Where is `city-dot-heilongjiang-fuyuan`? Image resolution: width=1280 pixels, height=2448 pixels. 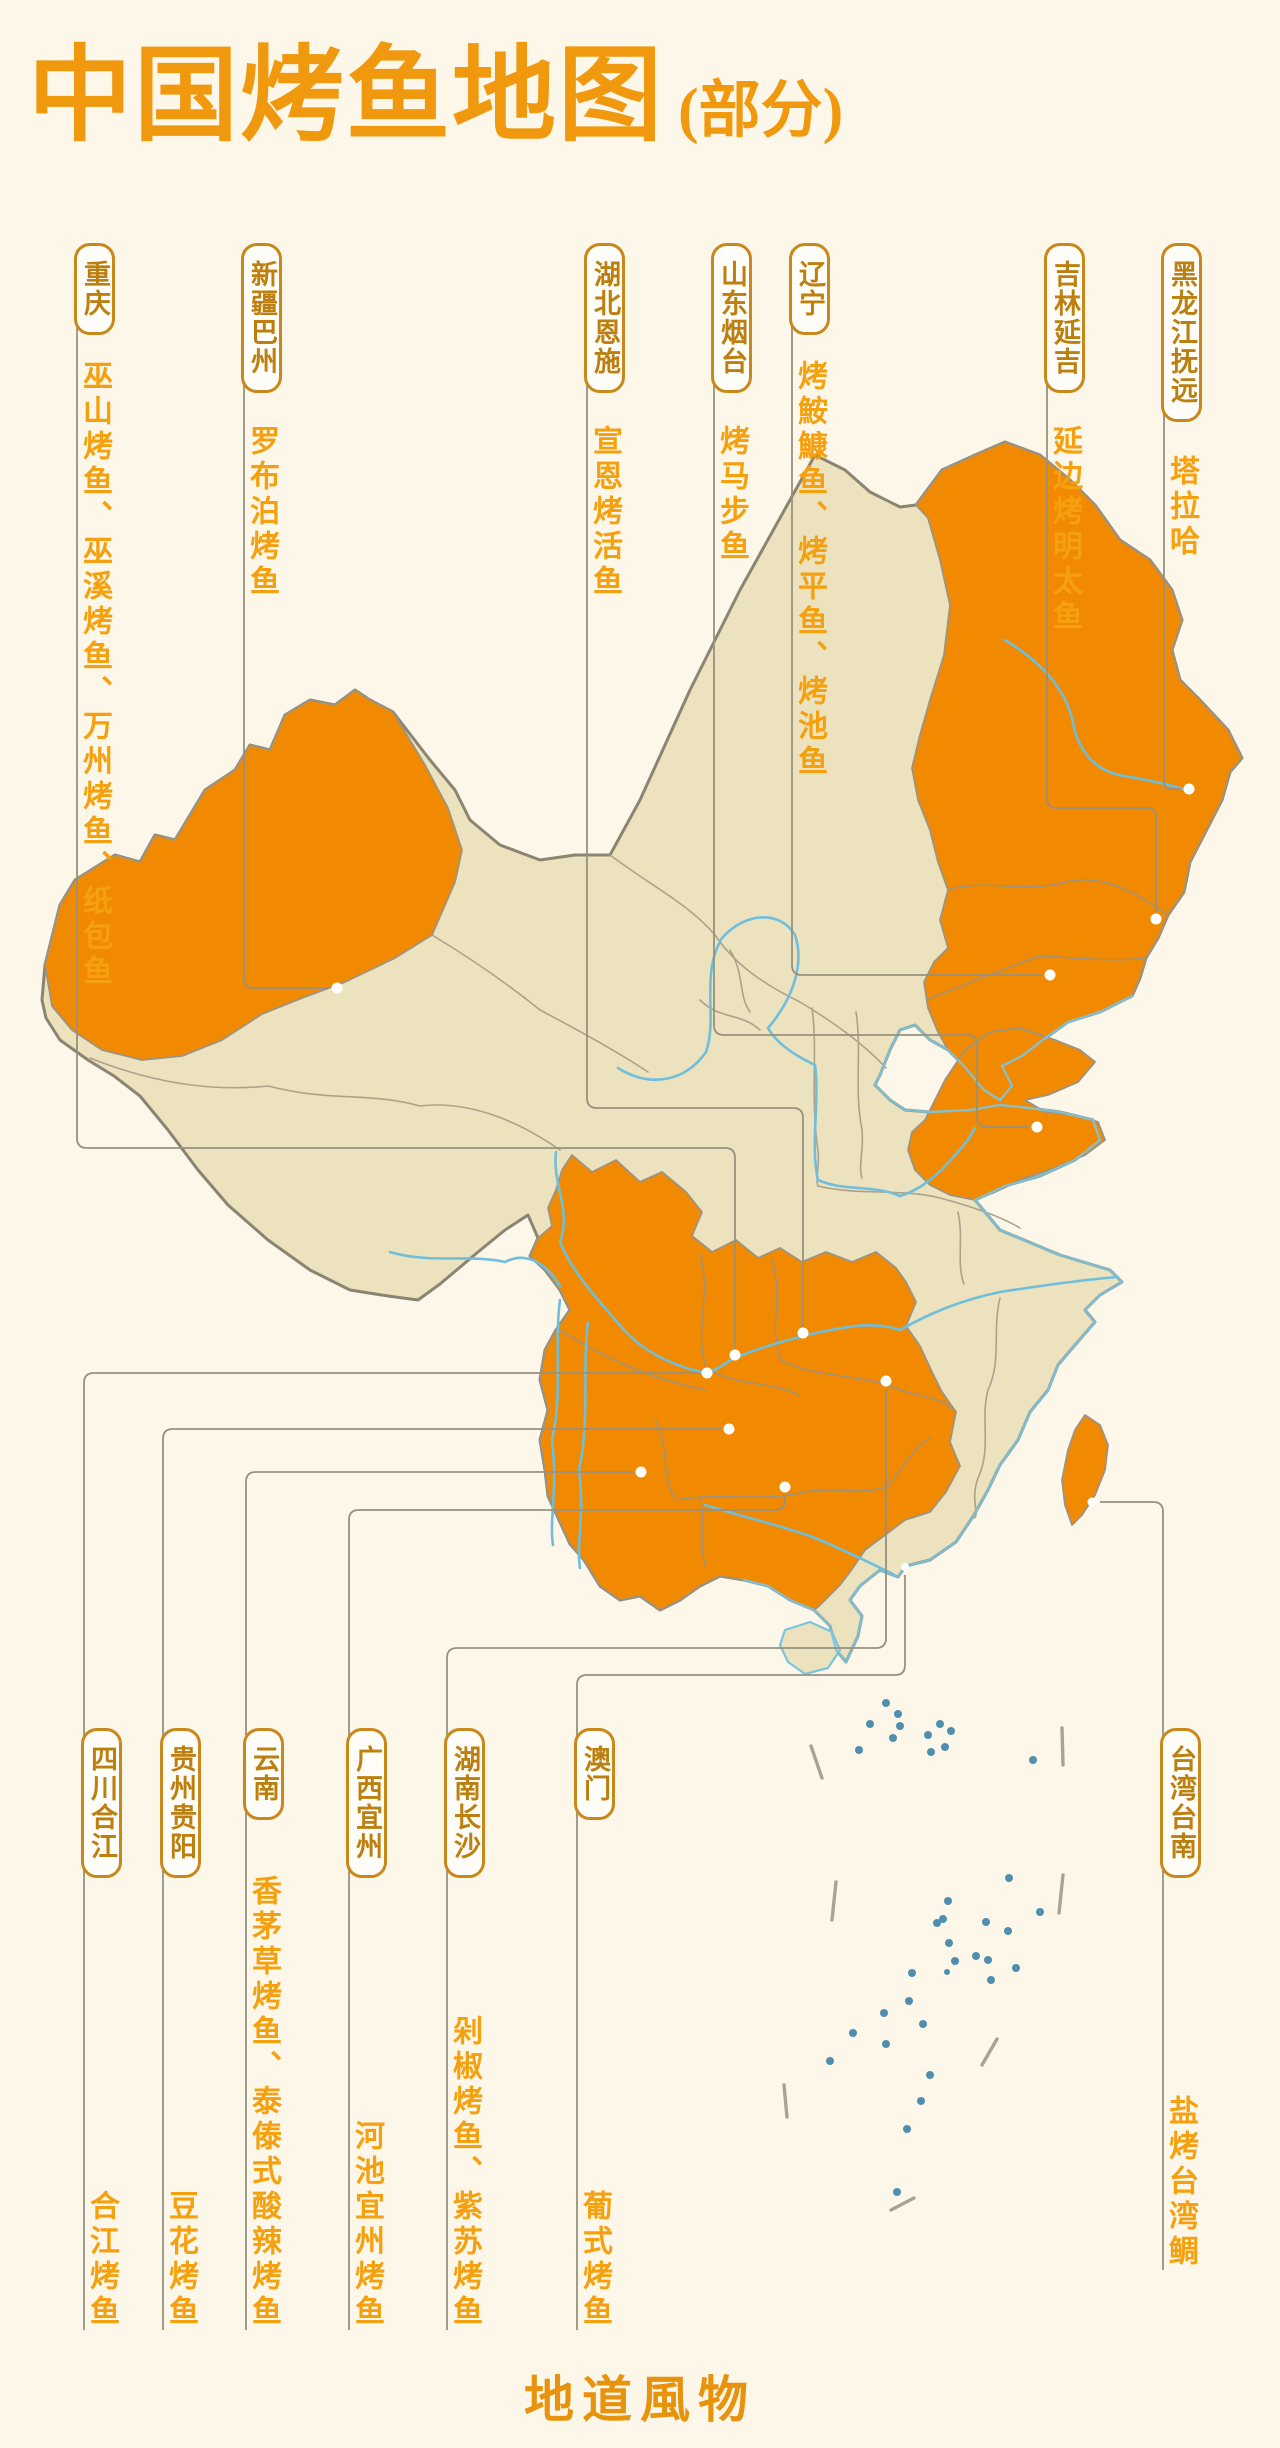 city-dot-heilongjiang-fuyuan is located at coordinates (1189, 789).